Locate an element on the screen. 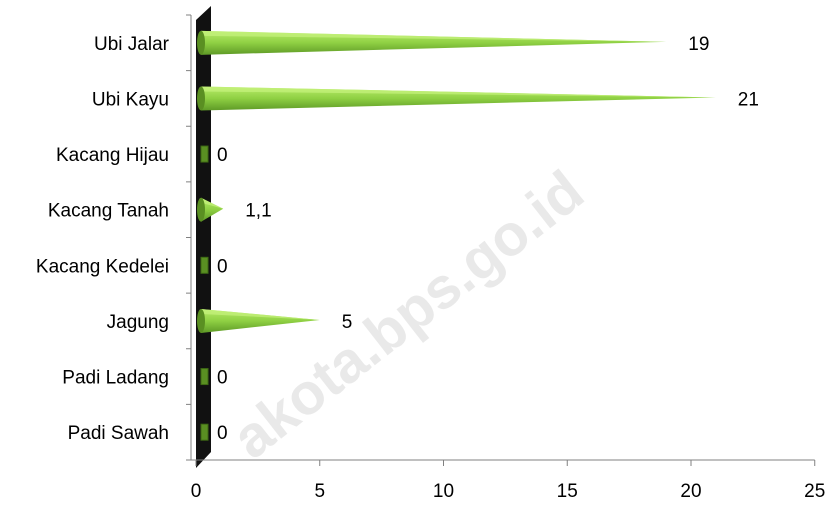 This screenshot has width=834, height=509. data-label: 21 is located at coordinates (748, 99).